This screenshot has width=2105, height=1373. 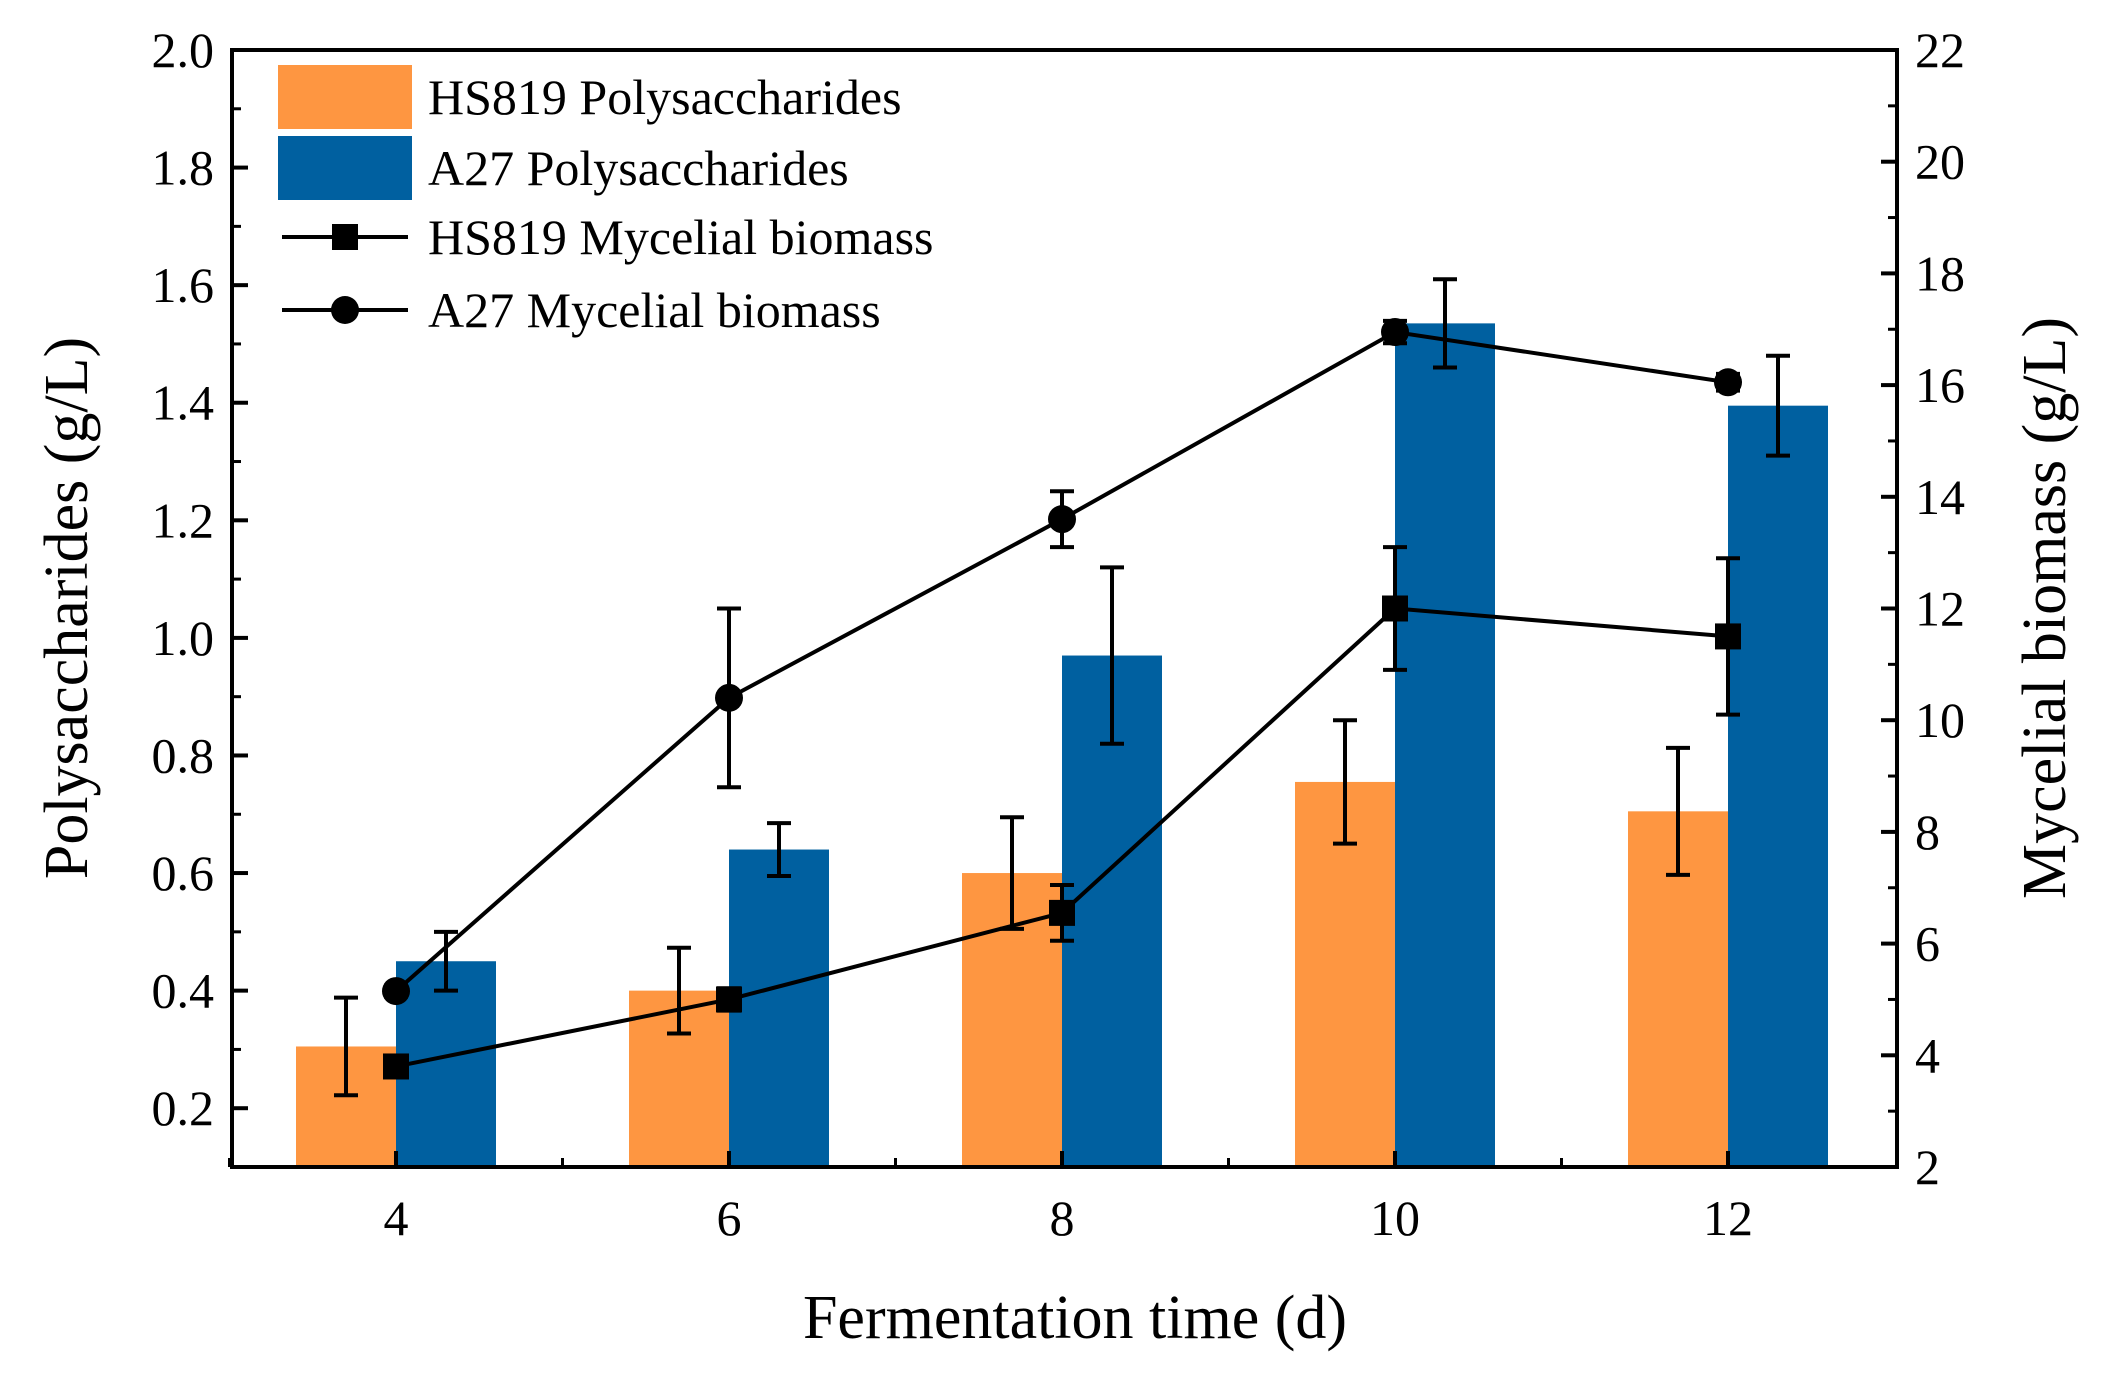 What do you see at coordinates (1940, 50) in the screenshot?
I see `y2-tick-label: 22` at bounding box center [1940, 50].